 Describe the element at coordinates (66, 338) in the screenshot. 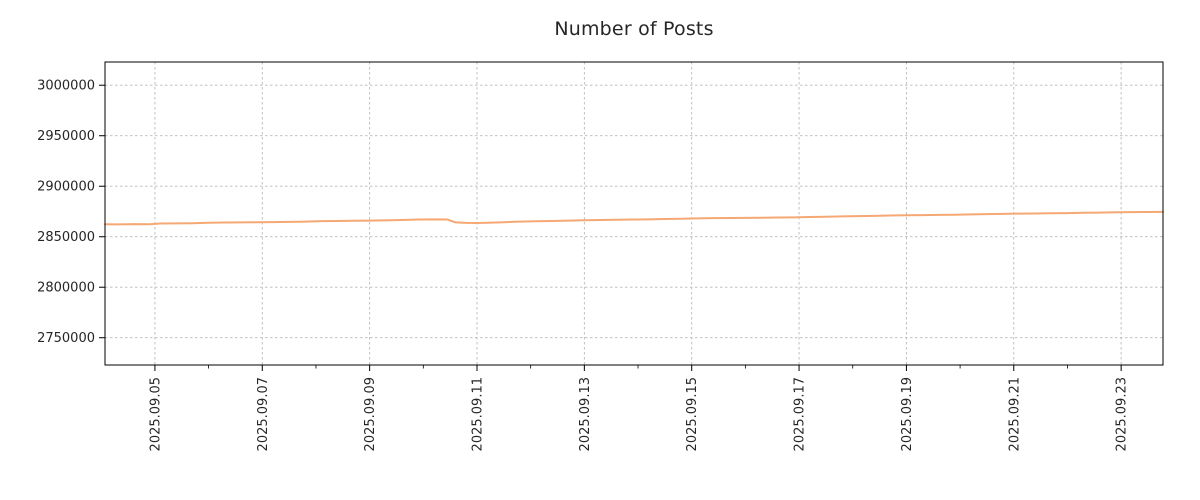

I see `y-tick-label: 2750000` at that location.